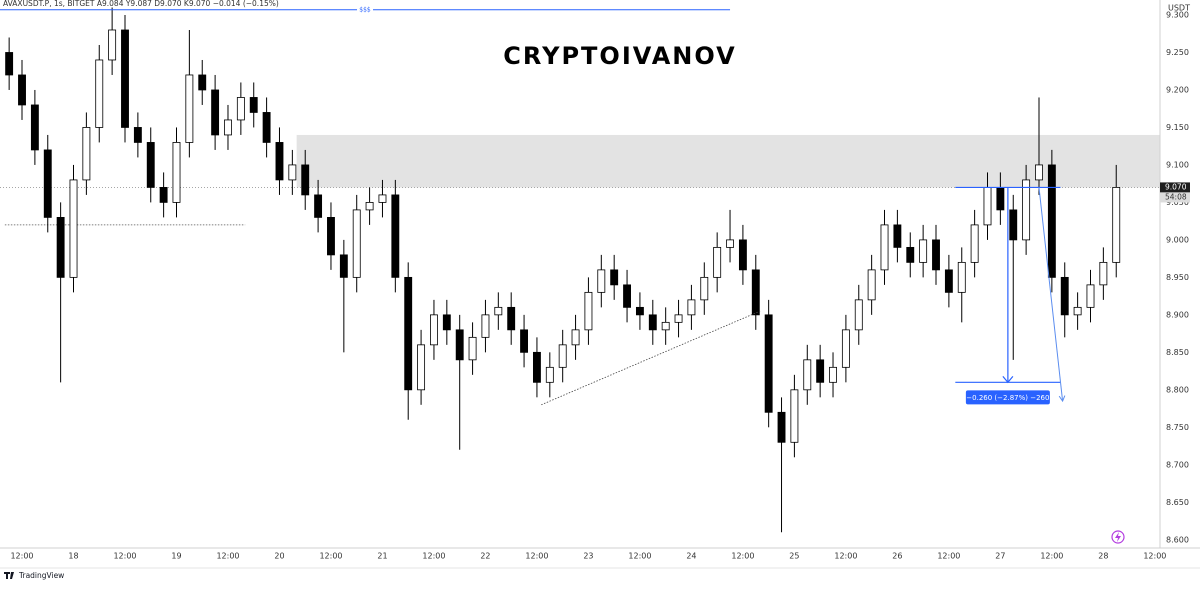 The width and height of the screenshot is (1200, 589). I want to click on liquidity-label-bg, so click(365, 9).